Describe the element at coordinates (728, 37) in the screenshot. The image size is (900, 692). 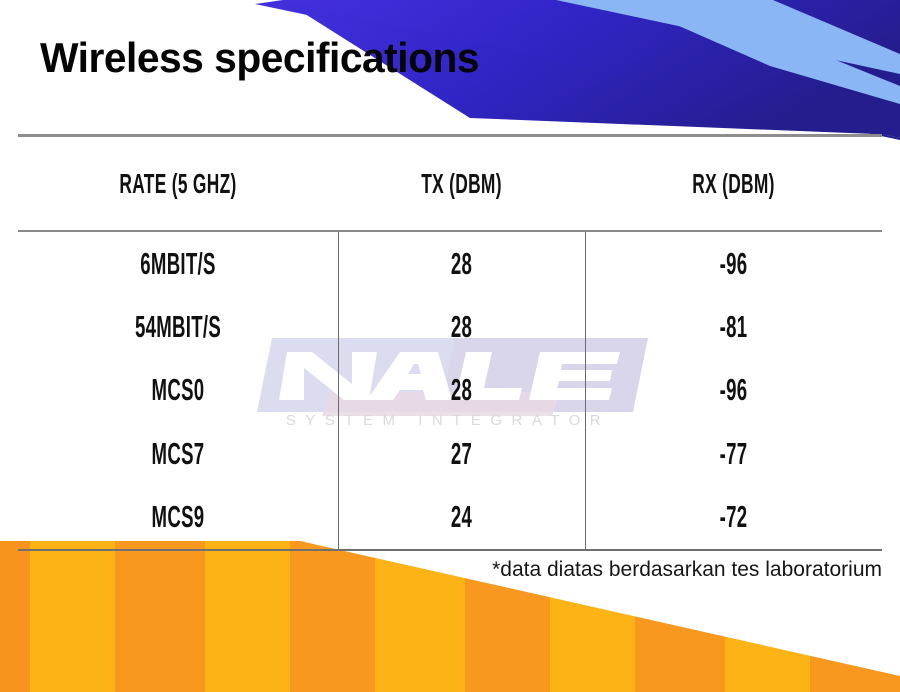
I see `chevron-arrow-upper` at that location.